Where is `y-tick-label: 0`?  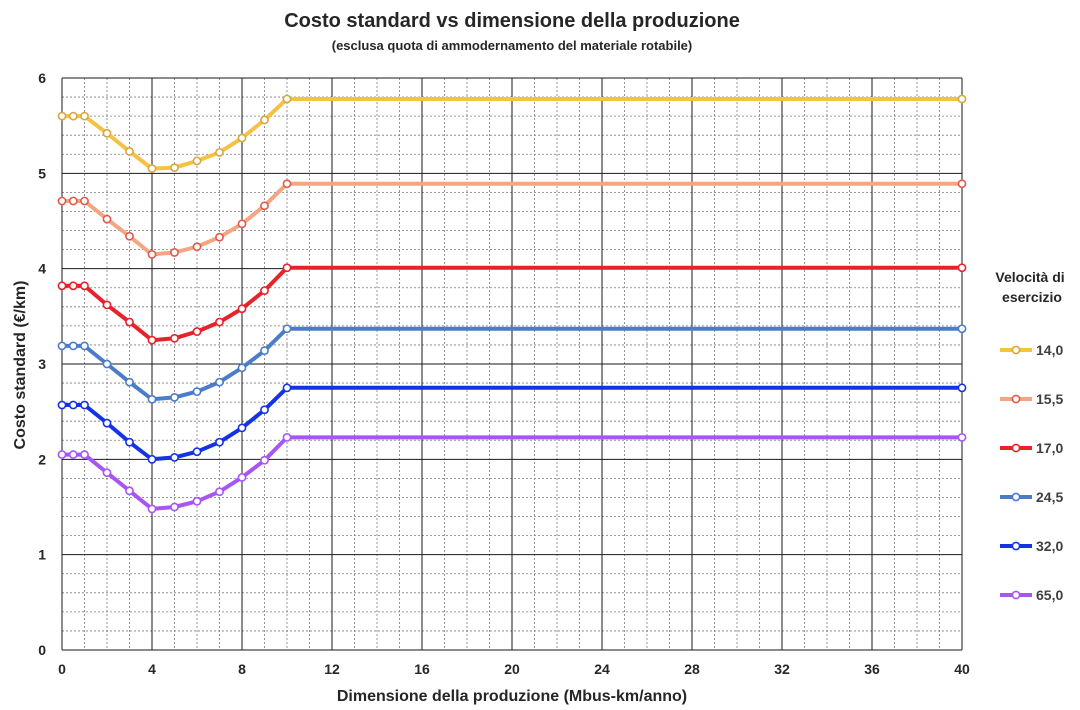
y-tick-label: 0 is located at coordinates (42, 650).